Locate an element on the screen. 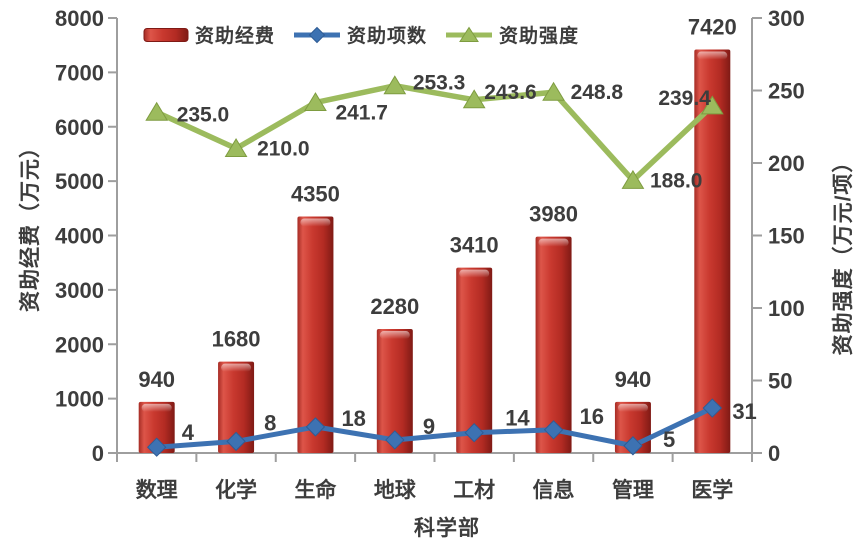 This screenshot has width=865, height=545. category-label: 工材 is located at coordinates (474, 490).